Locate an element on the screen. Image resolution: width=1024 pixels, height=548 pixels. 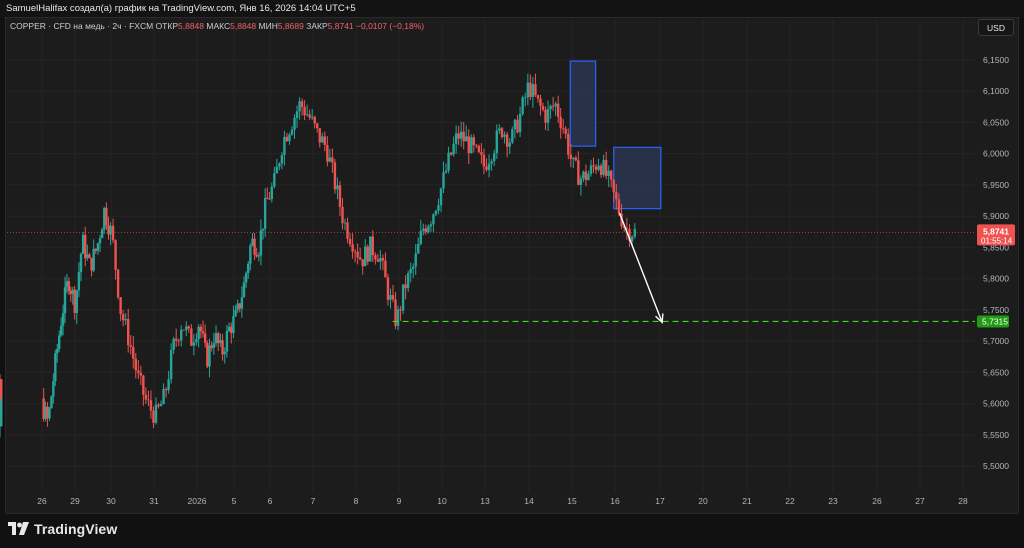
y-tick-label: 6,1000 is located at coordinates (996, 91).